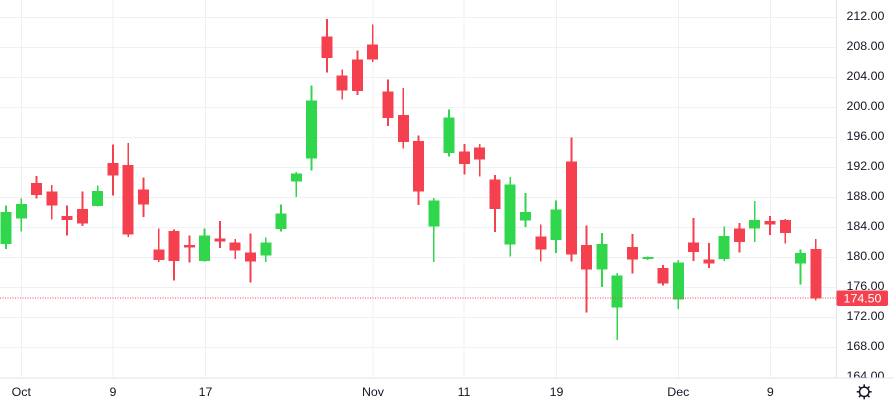 This screenshot has height=405, width=894. I want to click on svg-text: 172.00, so click(866, 316).